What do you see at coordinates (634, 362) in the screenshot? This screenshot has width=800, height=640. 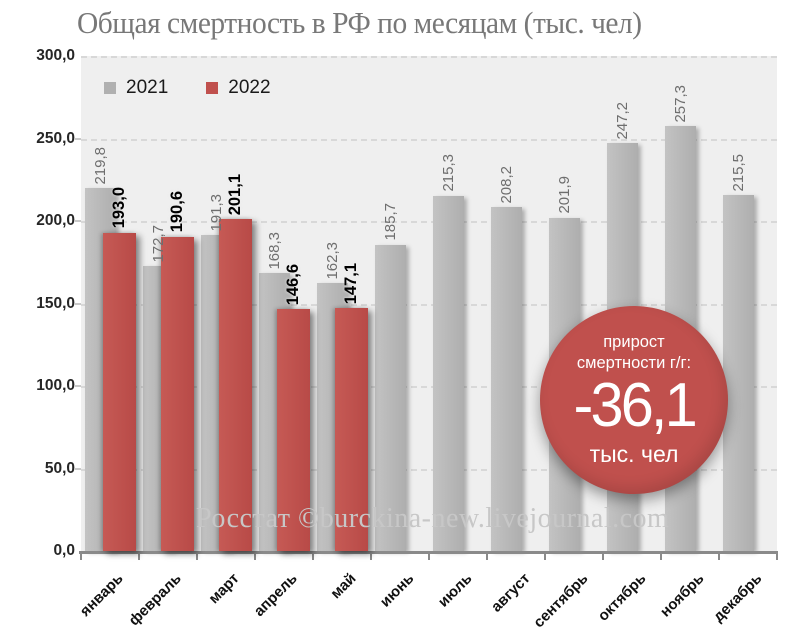 I see `badge-caption-line2: смертности г/г:` at bounding box center [634, 362].